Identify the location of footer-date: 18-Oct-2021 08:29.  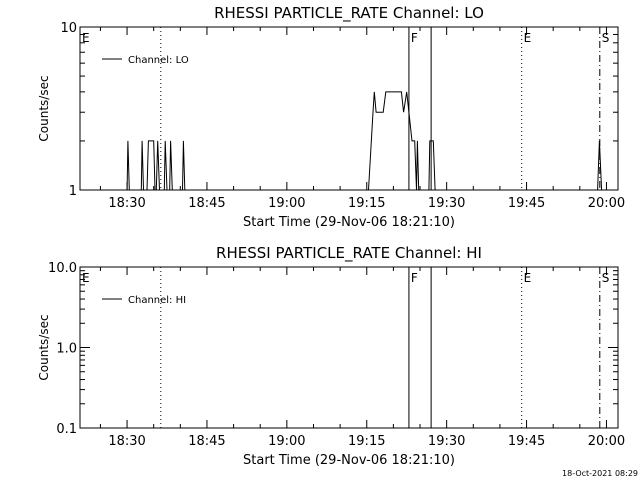
(600, 473).